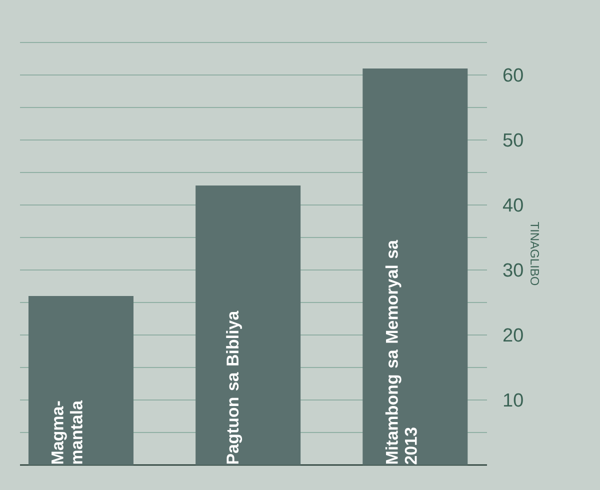  I want to click on y-tick-label: 50, so click(513, 140).